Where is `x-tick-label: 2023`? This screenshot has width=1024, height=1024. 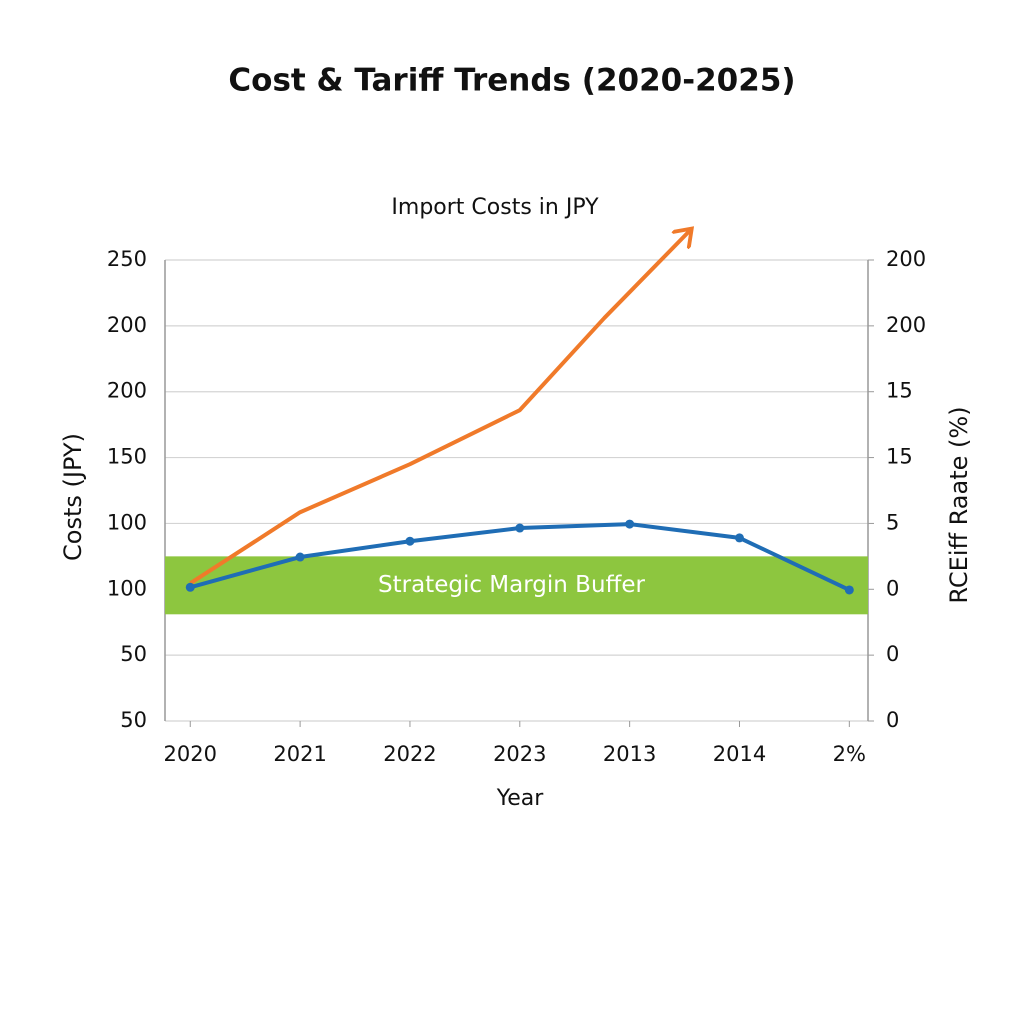
x-tick-label: 2023 is located at coordinates (519, 754).